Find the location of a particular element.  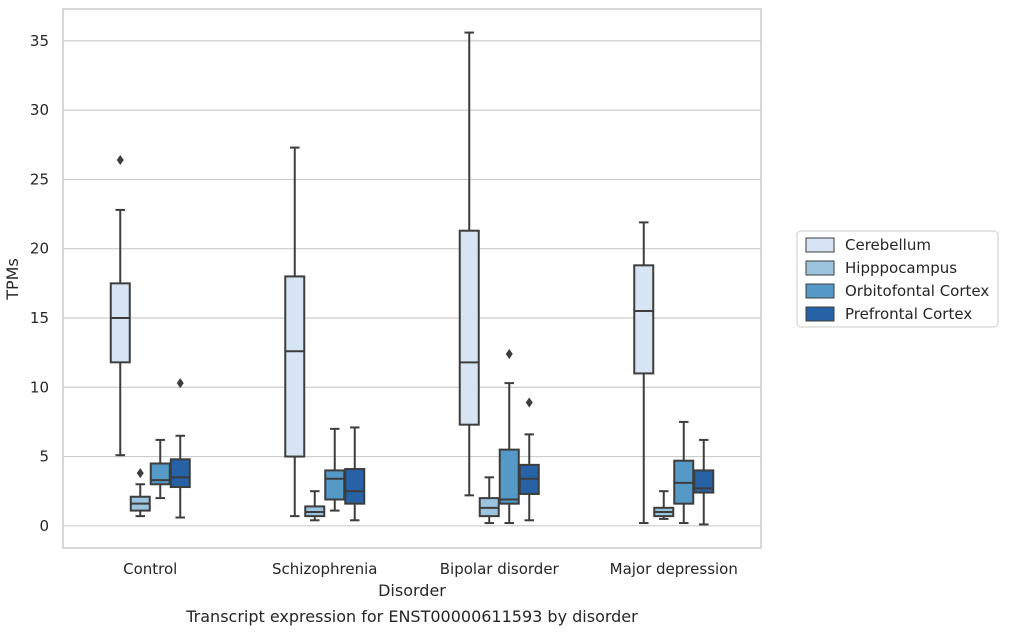

y-tick-label: 0 is located at coordinates (44, 526).